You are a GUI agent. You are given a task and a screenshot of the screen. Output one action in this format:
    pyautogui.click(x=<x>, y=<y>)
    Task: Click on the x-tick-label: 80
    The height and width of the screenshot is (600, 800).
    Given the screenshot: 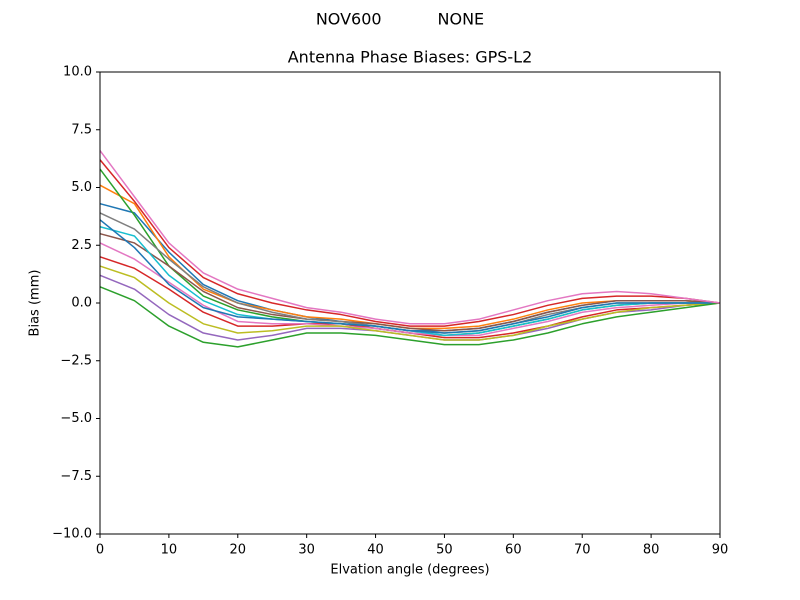 What is the action you would take?
    pyautogui.click(x=651, y=550)
    